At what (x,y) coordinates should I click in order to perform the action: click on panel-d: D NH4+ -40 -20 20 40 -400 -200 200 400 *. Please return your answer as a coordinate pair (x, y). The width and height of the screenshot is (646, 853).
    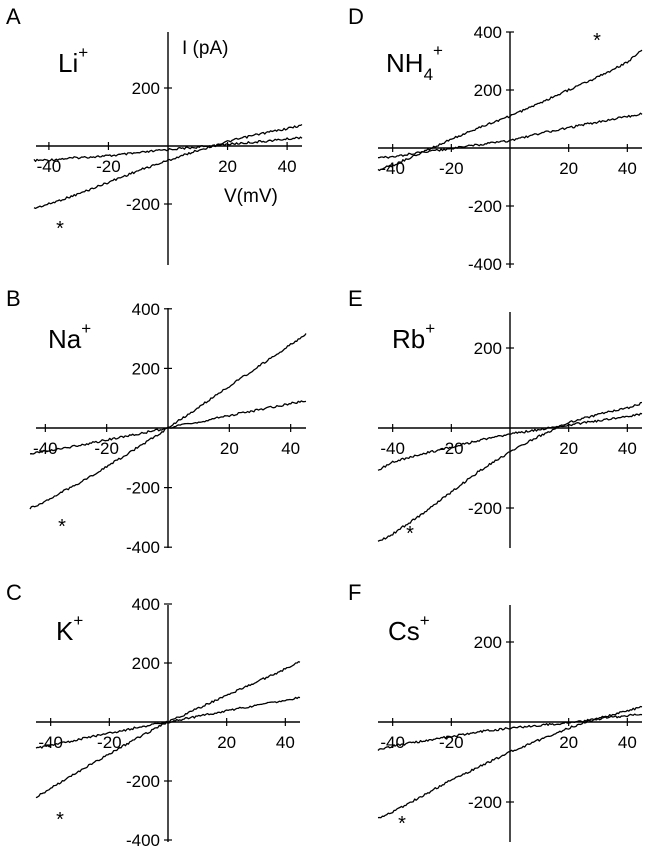
    Looking at the image, I should click on (495, 139).